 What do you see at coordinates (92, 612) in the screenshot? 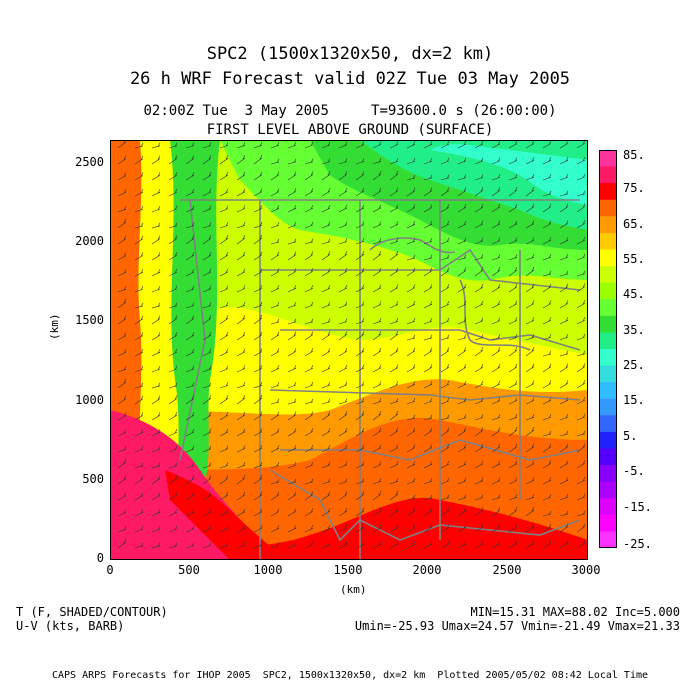
I see `variable-shaded-label: T (F, SHADED/CONTOUR)` at bounding box center [92, 612].